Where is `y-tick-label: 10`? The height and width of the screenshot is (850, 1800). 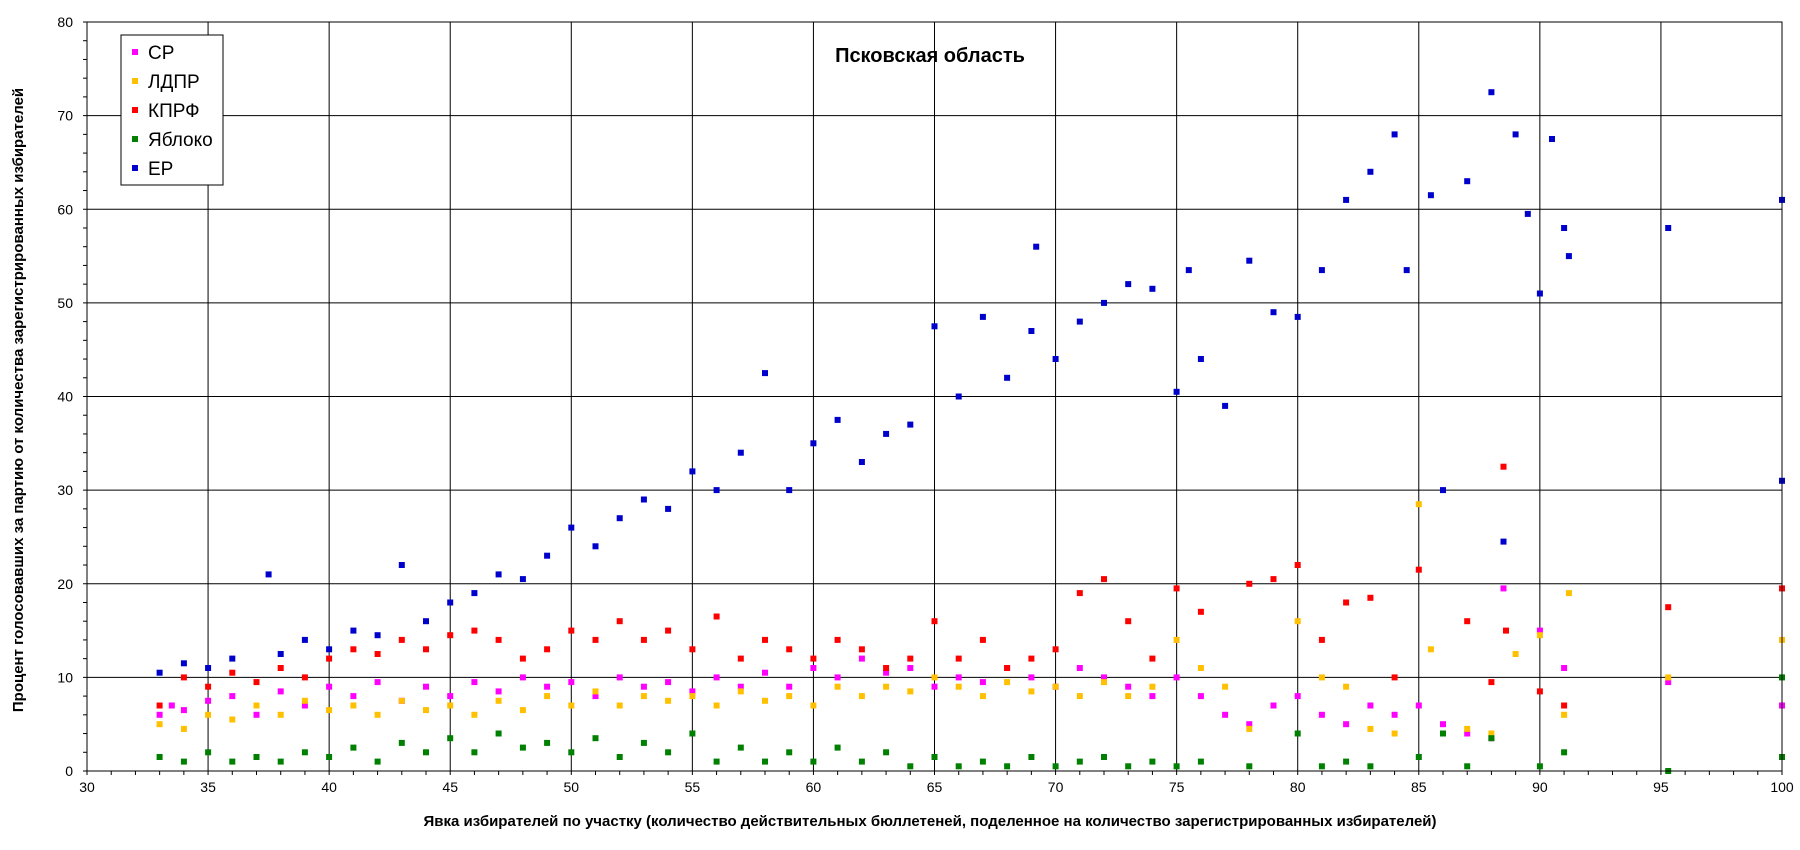 y-tick-label: 10 is located at coordinates (65, 677).